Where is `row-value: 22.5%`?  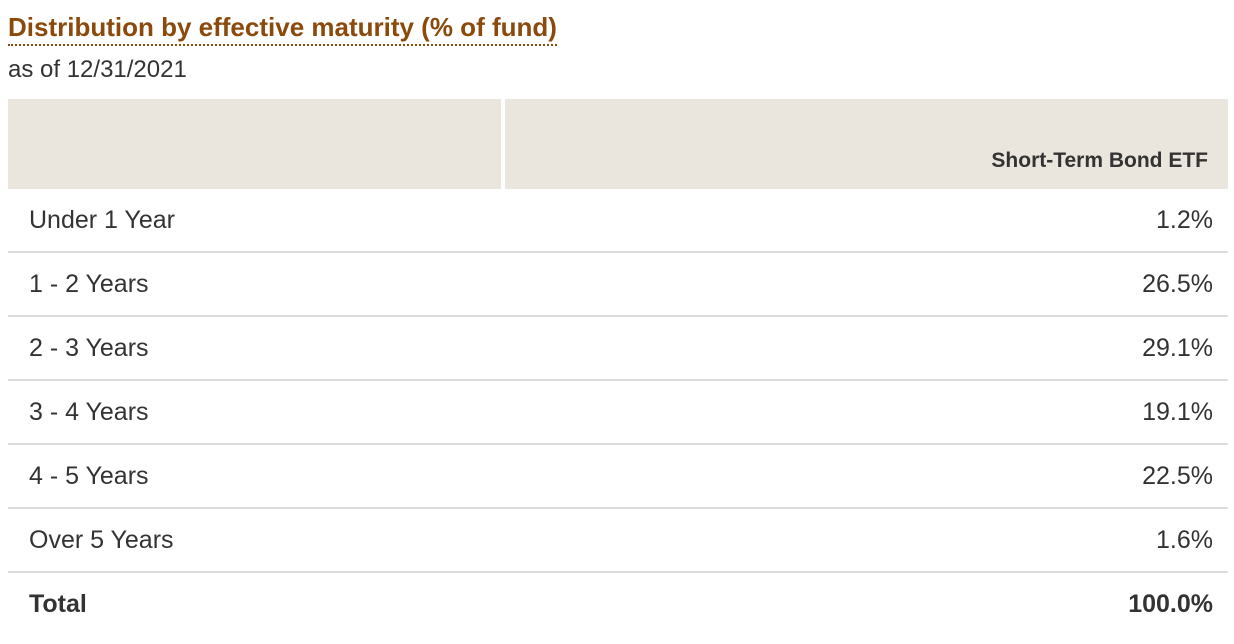 row-value: 22.5% is located at coordinates (1177, 476).